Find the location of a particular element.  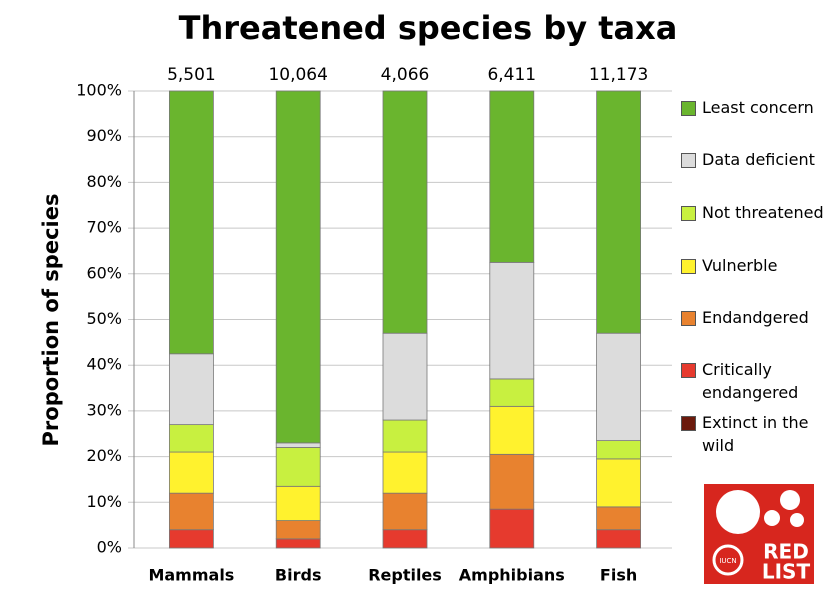

y-tick-label: 100% is located at coordinates (99, 90).